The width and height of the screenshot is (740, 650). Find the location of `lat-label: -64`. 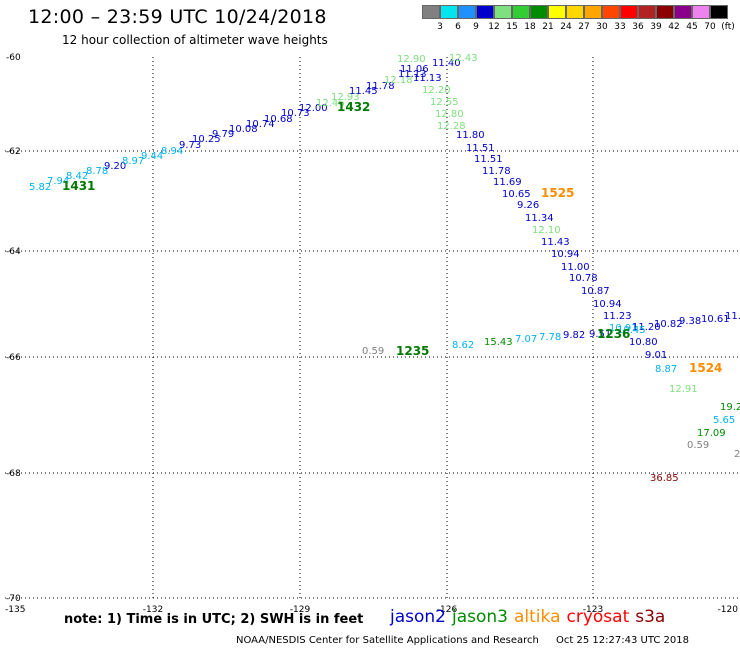

lat-label: -64 is located at coordinates (13, 252).